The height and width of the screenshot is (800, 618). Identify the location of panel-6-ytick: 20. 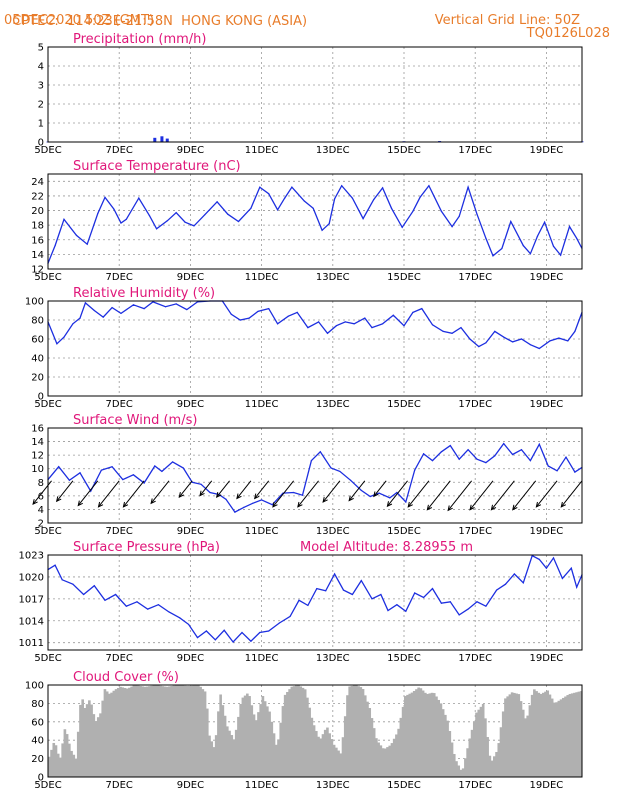
(37, 759).